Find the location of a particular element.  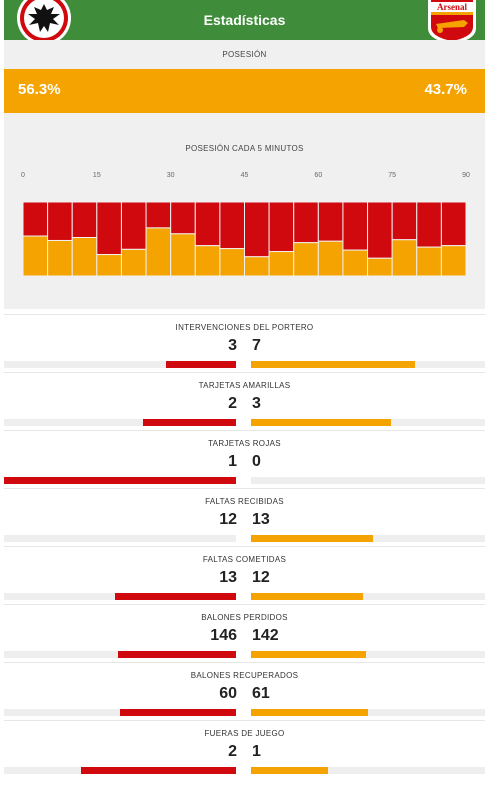

stat-away-value: 1 is located at coordinates (256, 751).